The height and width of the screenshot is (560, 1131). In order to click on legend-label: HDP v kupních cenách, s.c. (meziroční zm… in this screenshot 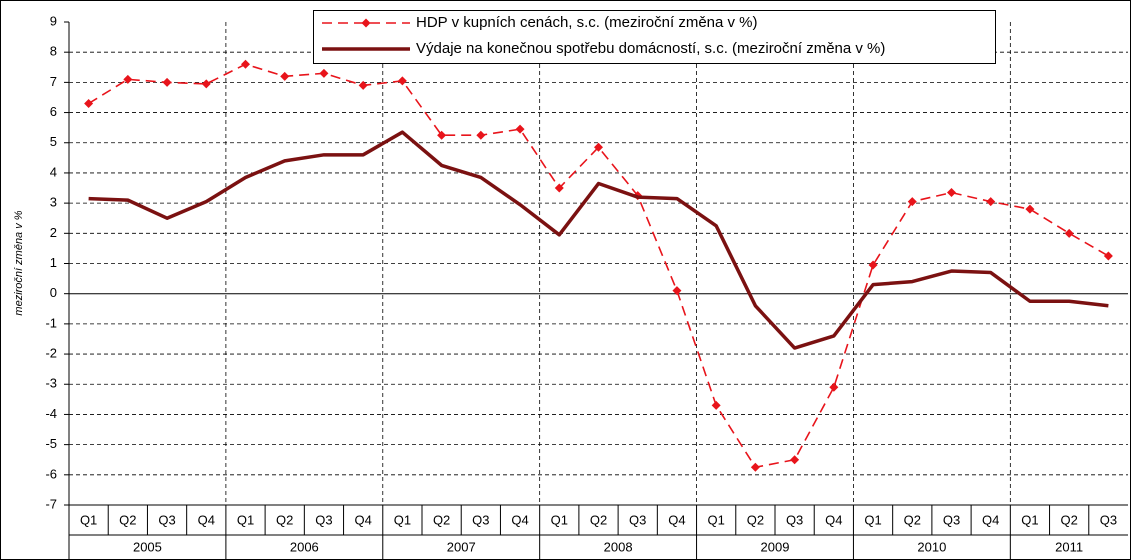, I will do `click(587, 22)`.